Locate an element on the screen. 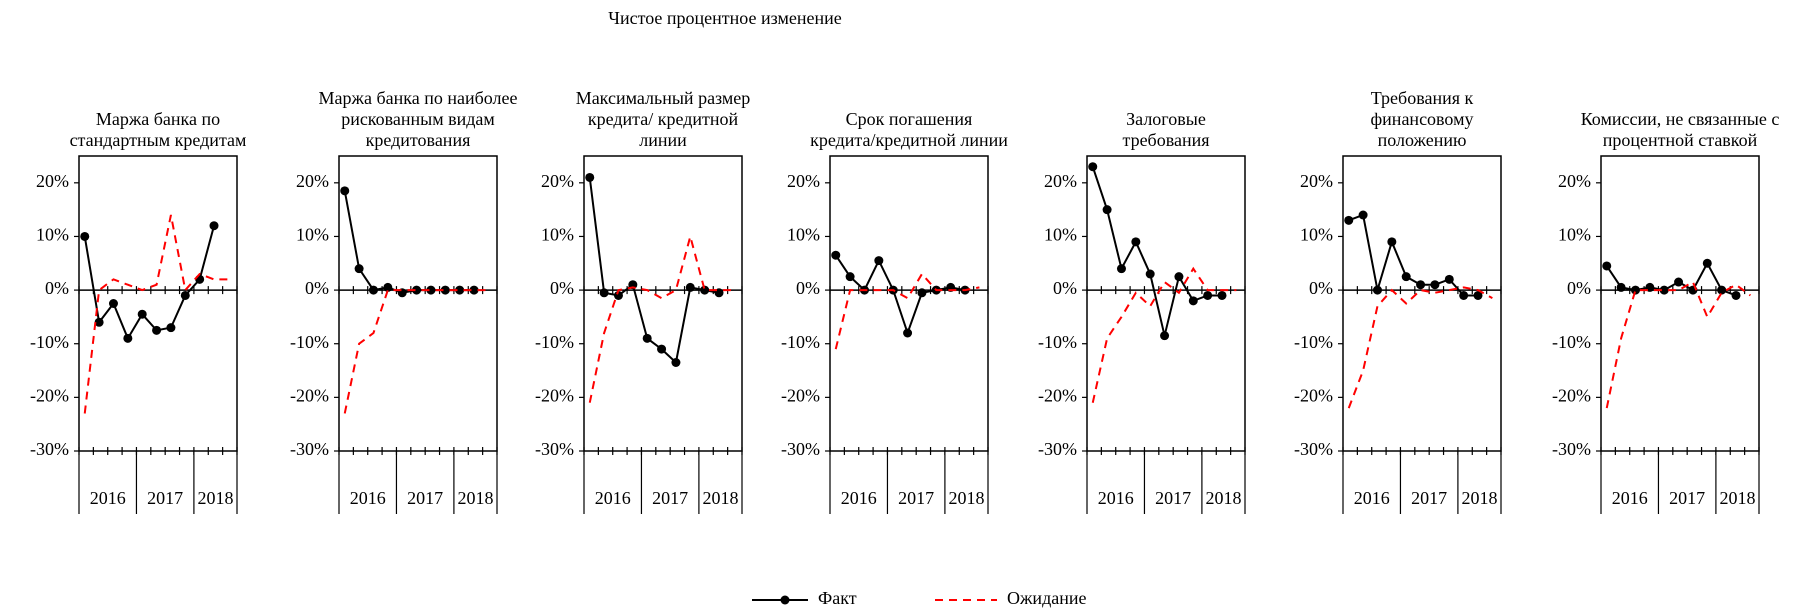 The height and width of the screenshot is (611, 1812). panel-title: процентной ставкой is located at coordinates (1680, 140).